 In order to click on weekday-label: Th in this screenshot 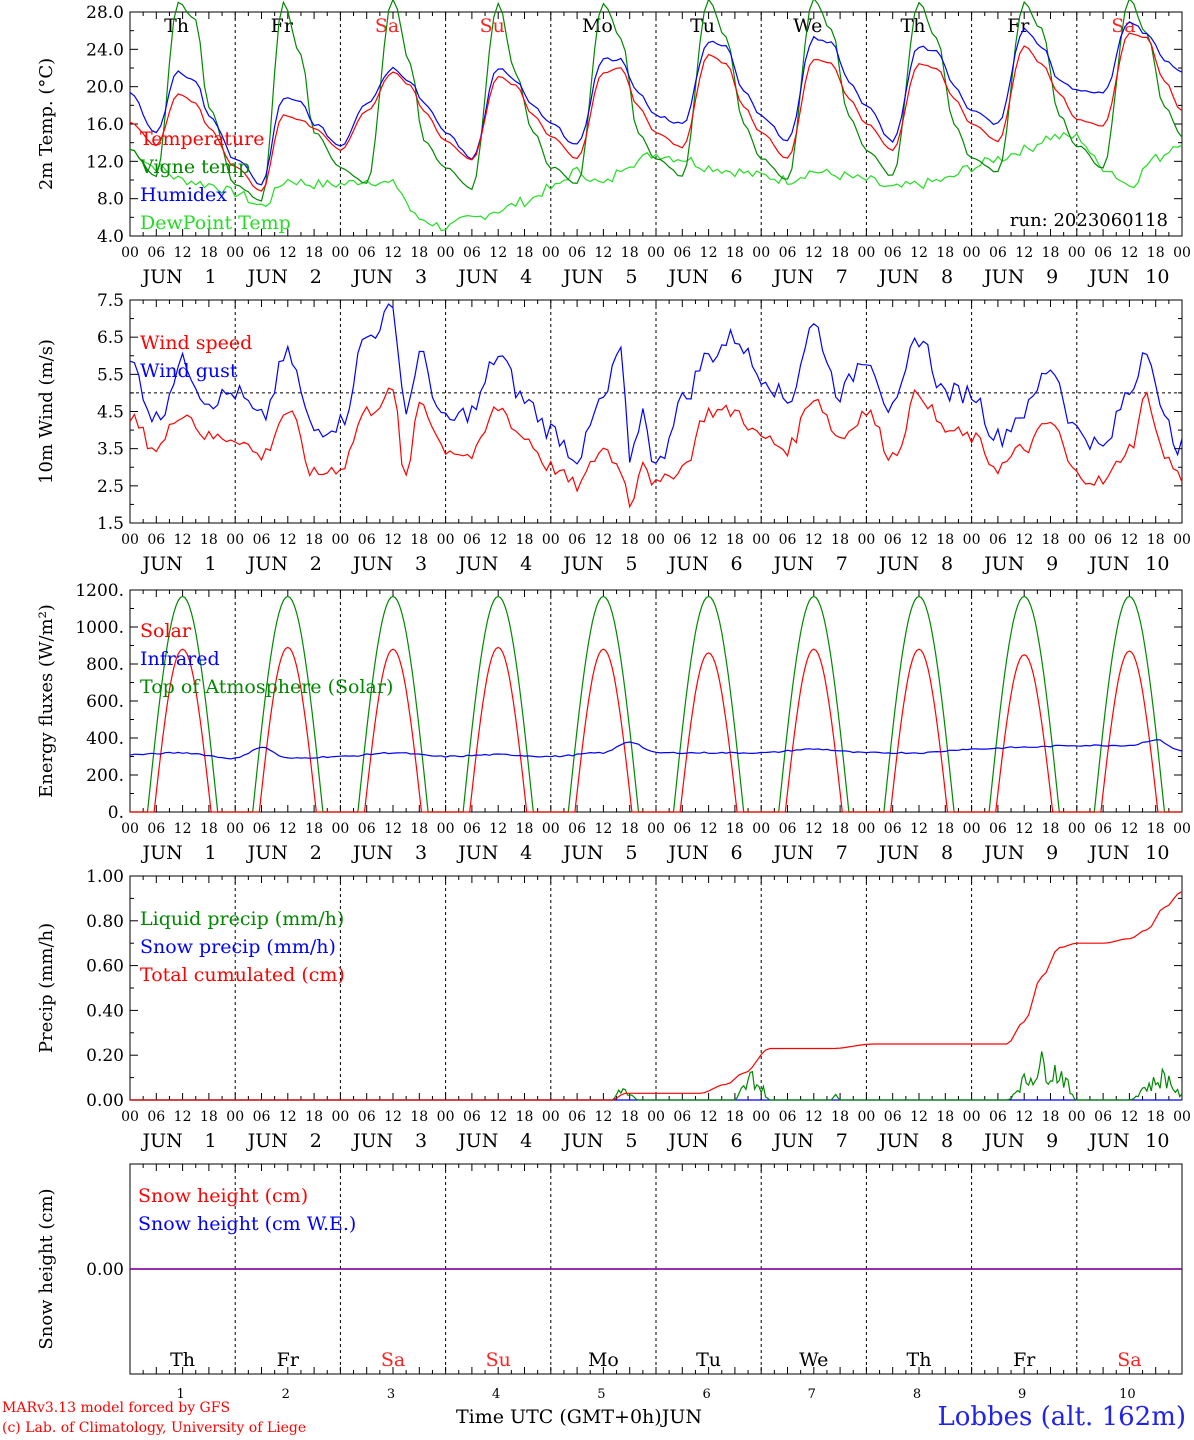, I will do `click(182, 1360)`.